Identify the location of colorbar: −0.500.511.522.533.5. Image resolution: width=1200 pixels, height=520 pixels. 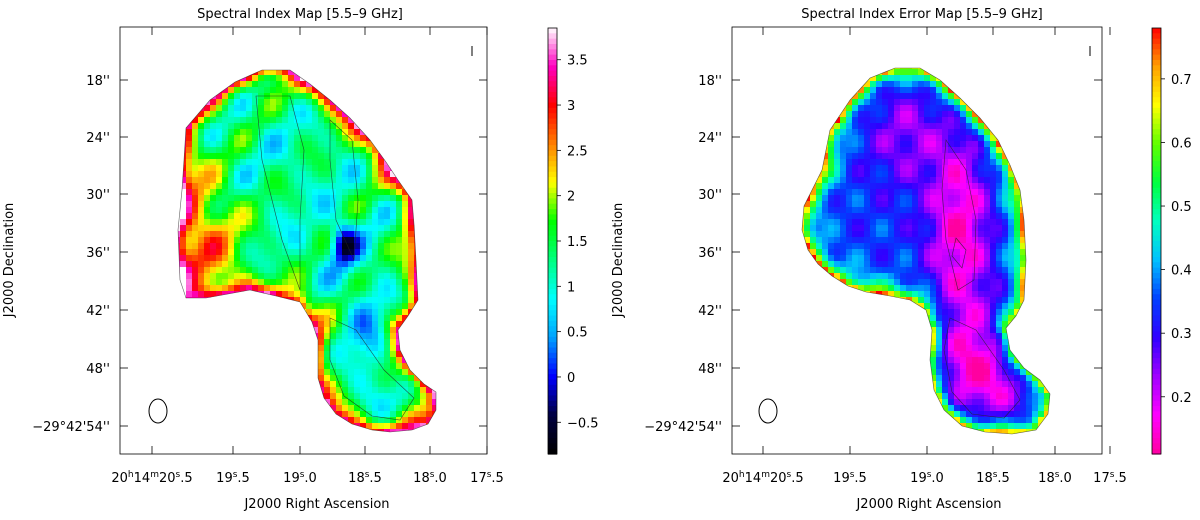
(573, 241).